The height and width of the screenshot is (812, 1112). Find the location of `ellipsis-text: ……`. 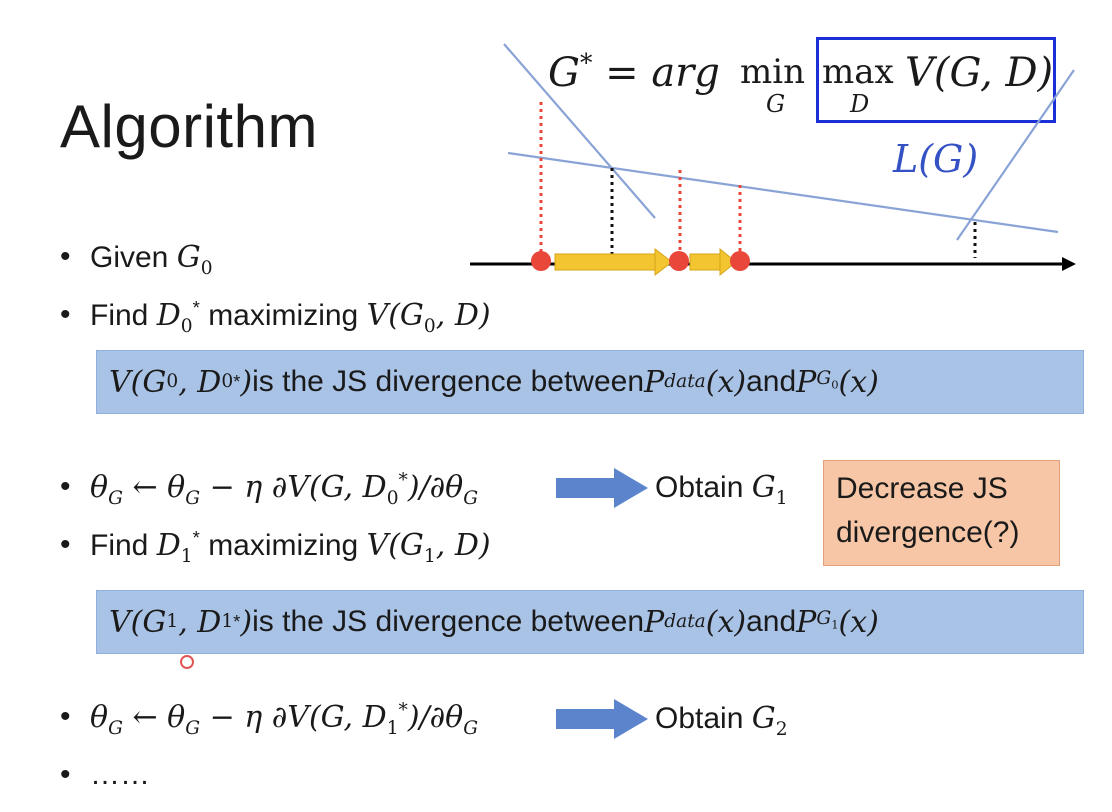

ellipsis-text: …… is located at coordinates (120, 774).